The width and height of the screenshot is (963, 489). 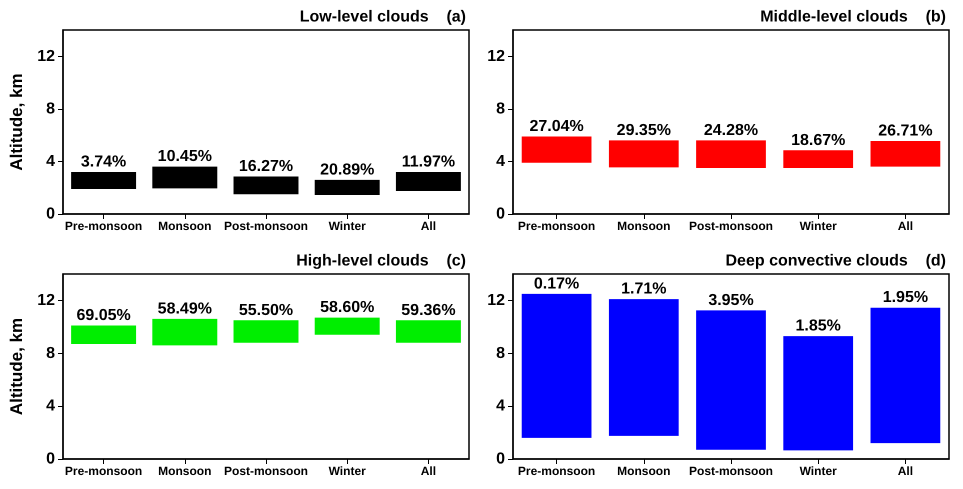 I want to click on annotation: 69.05%, so click(x=103, y=315).